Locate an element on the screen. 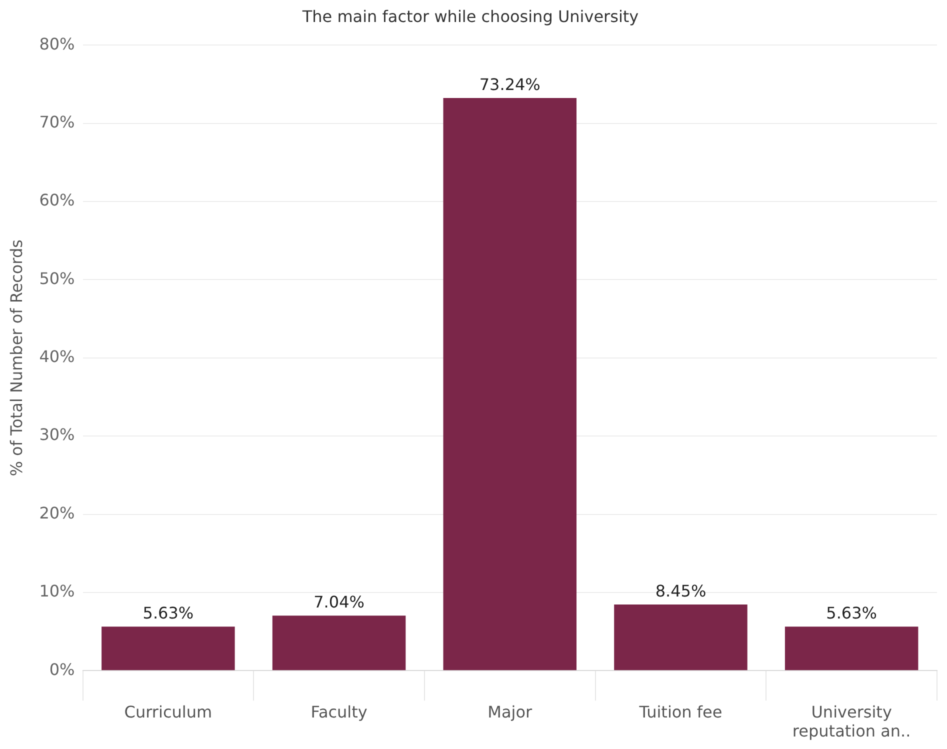 The image size is (947, 749). data-label: 8.45% is located at coordinates (680, 591).